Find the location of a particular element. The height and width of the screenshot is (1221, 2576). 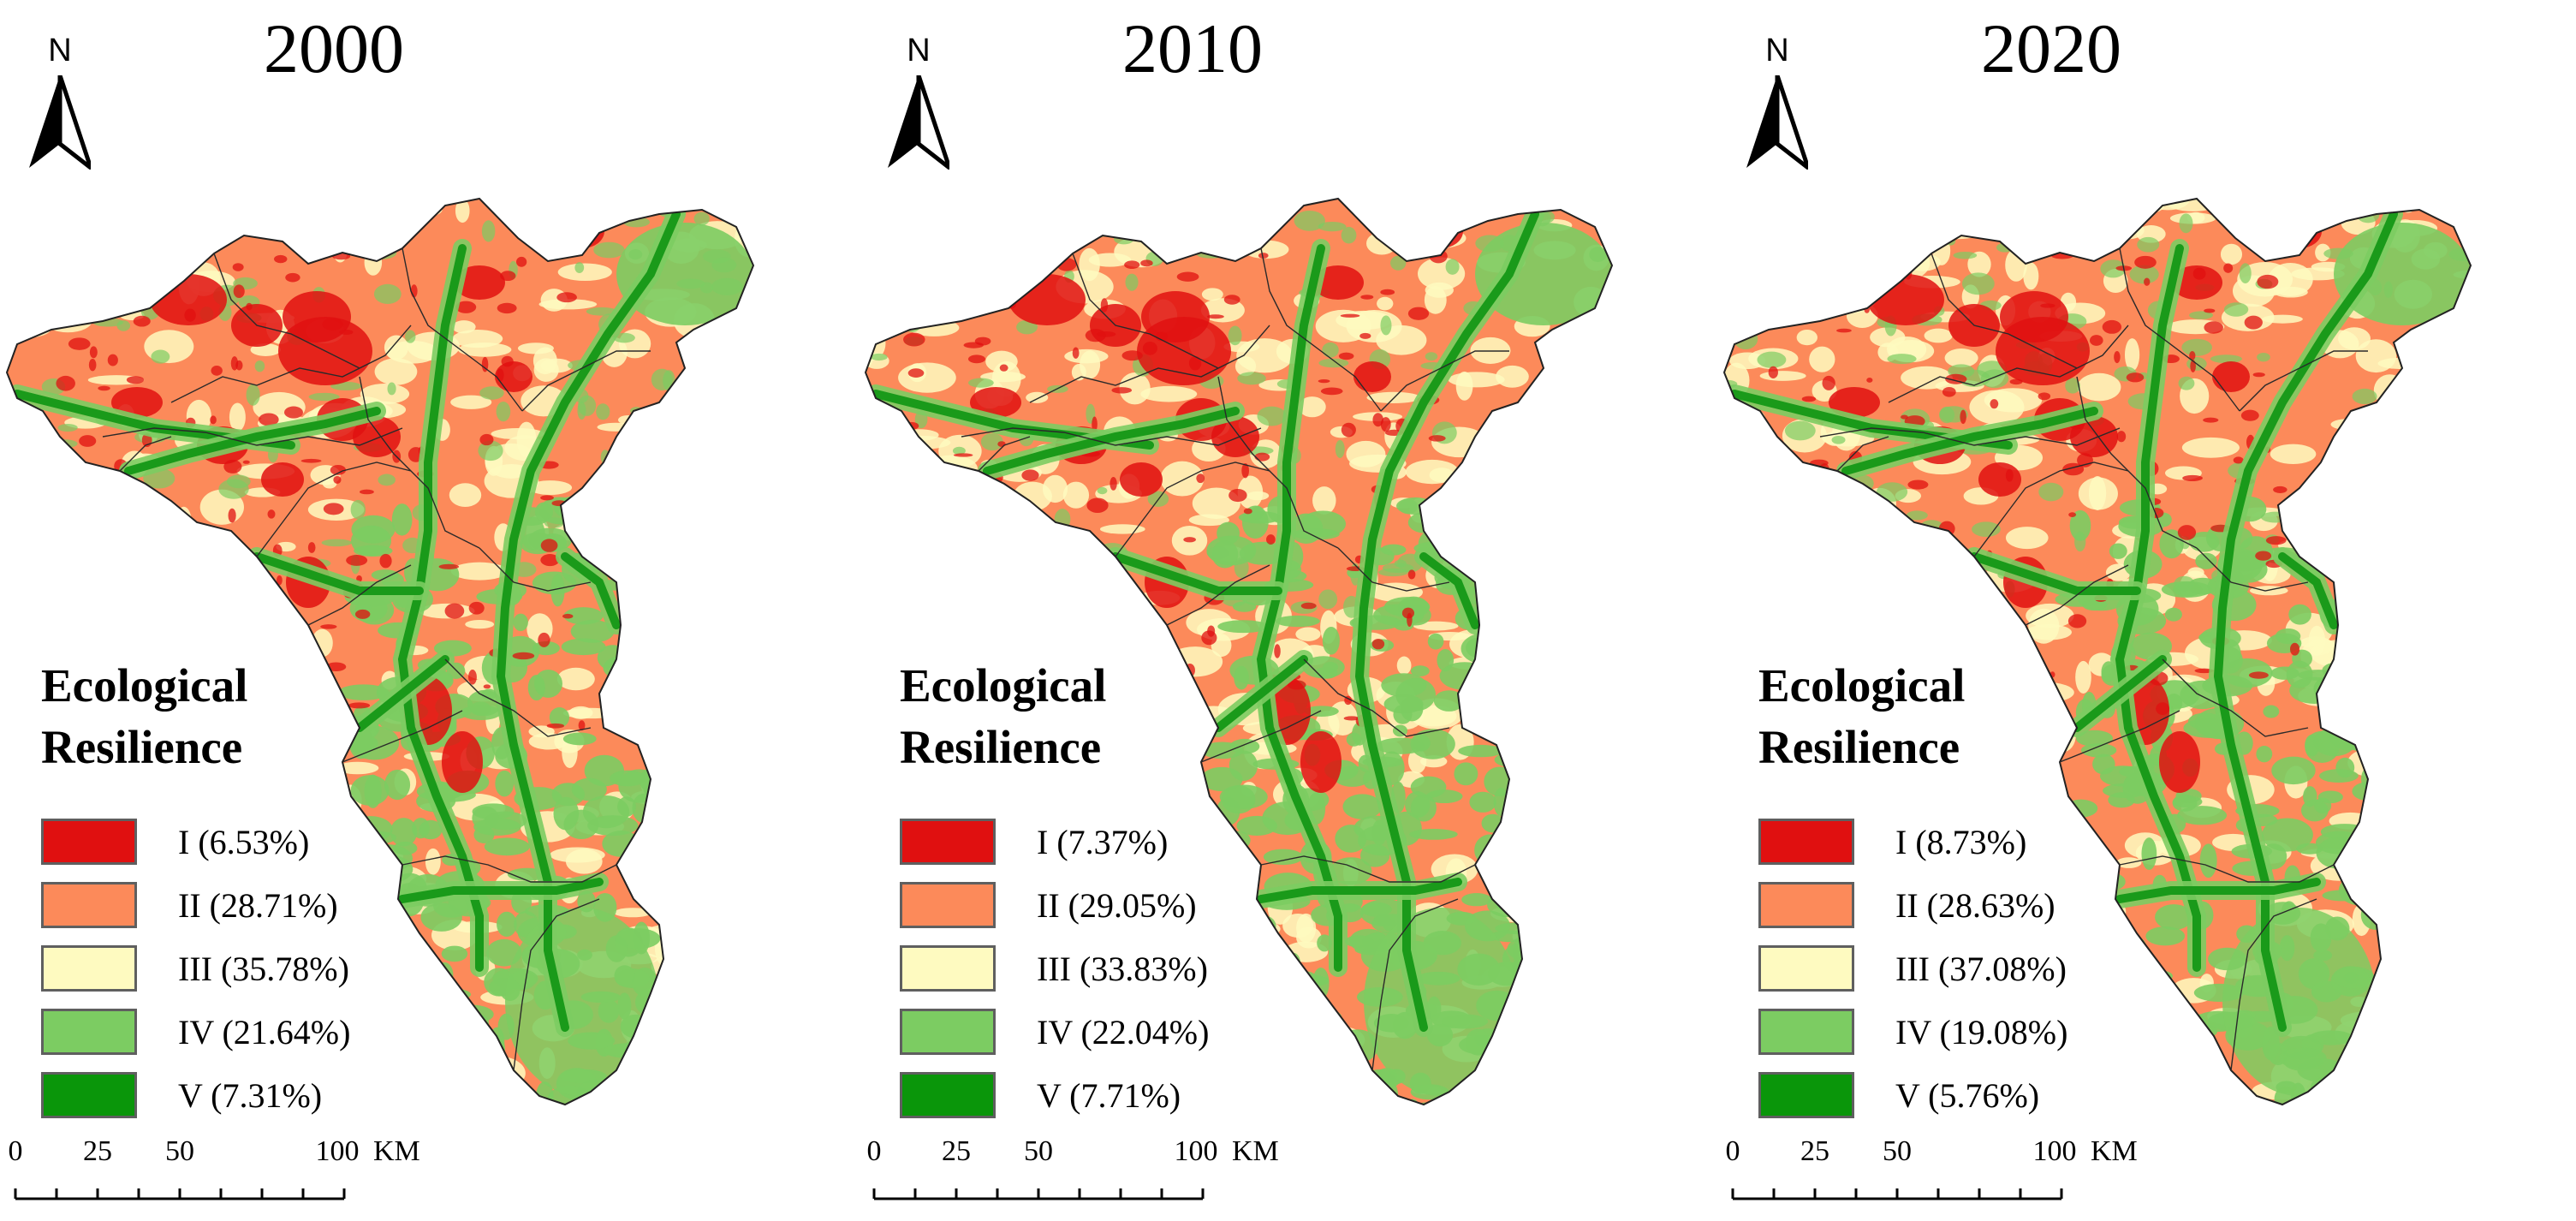

legend-item-I: I (6.53%) is located at coordinates (221, 843).